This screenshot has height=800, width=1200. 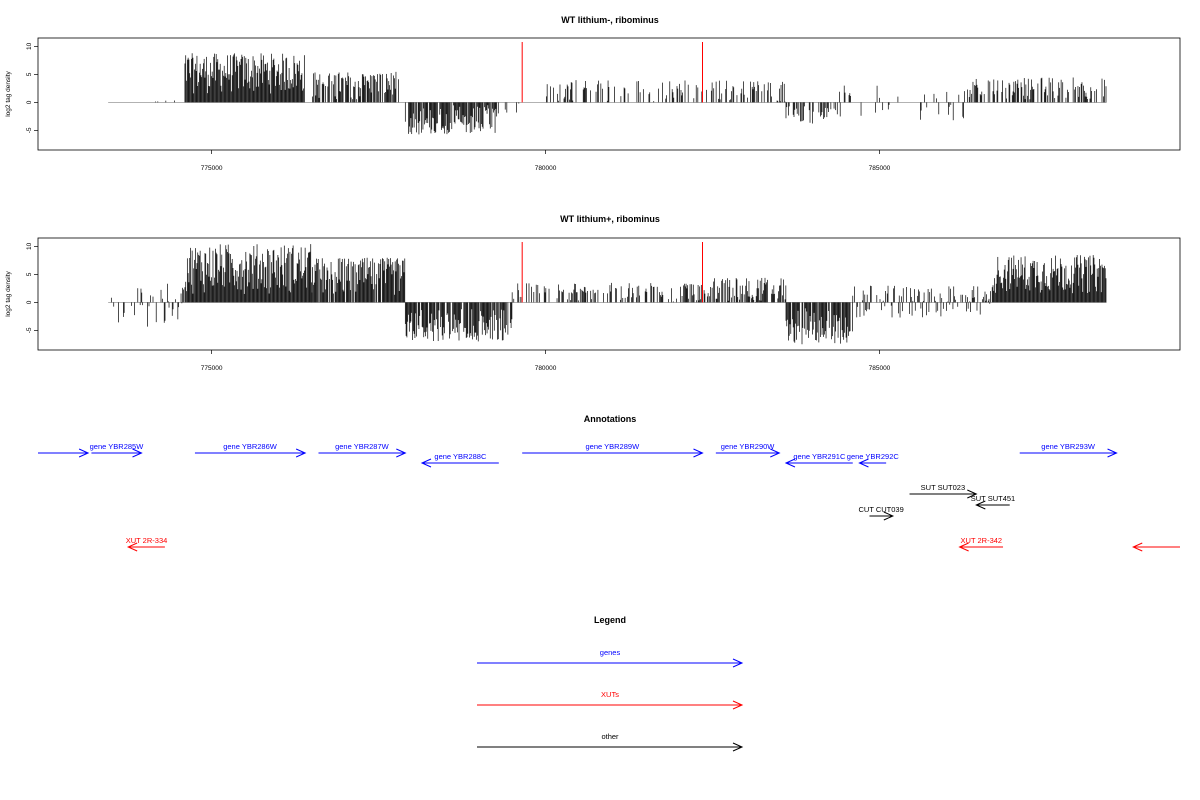 What do you see at coordinates (819, 456) in the screenshot?
I see `feature-label: gene YBR291C` at bounding box center [819, 456].